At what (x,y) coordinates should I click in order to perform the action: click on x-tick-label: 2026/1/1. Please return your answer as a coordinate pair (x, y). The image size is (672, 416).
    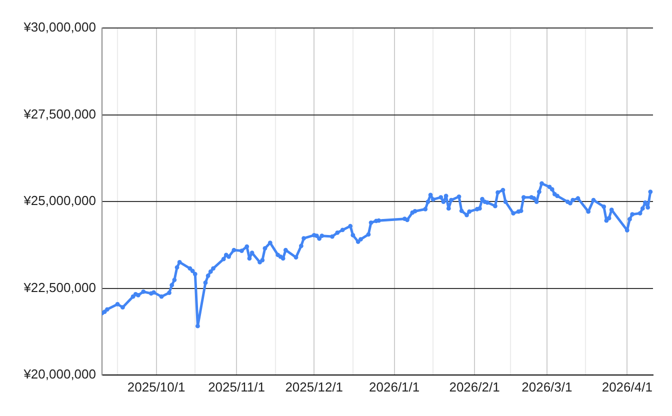
    Looking at the image, I should click on (394, 386).